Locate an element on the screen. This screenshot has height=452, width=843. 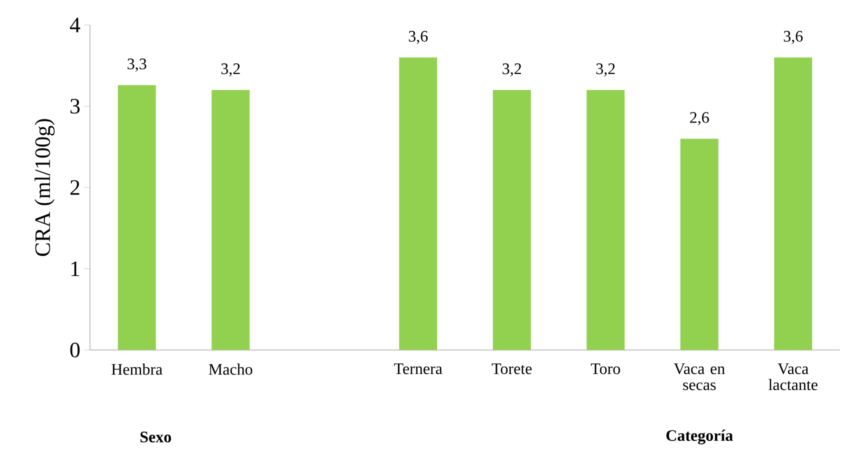
y-tick-label: 0 is located at coordinates (75, 350).